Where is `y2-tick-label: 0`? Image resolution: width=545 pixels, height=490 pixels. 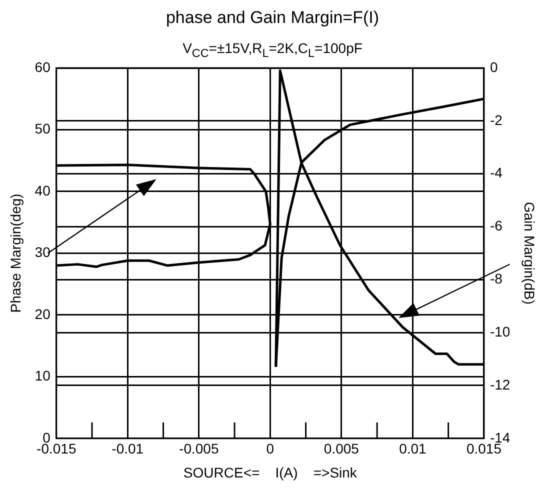 y2-tick-label: 0 is located at coordinates (494, 66).